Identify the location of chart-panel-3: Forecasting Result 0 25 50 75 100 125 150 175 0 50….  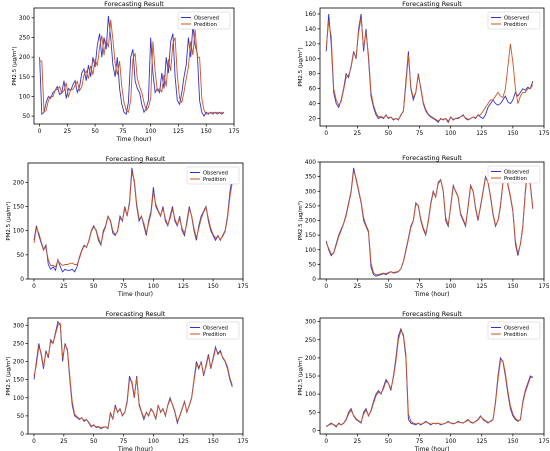
(127, 226).